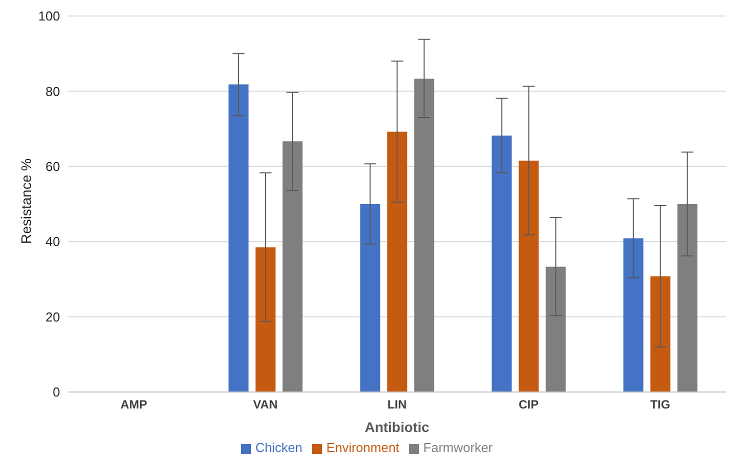 Image resolution: width=744 pixels, height=463 pixels. I want to click on y-tick-label: 20, so click(53, 316).